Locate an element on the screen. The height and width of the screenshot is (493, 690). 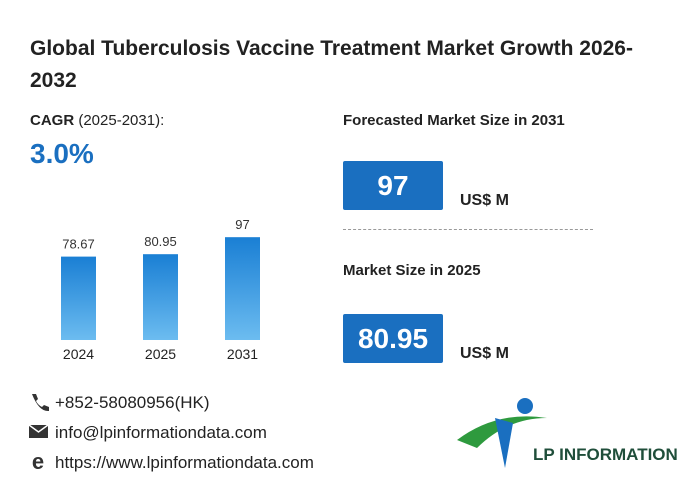
logo-text: LP INFORMATION is located at coordinates (605, 454).